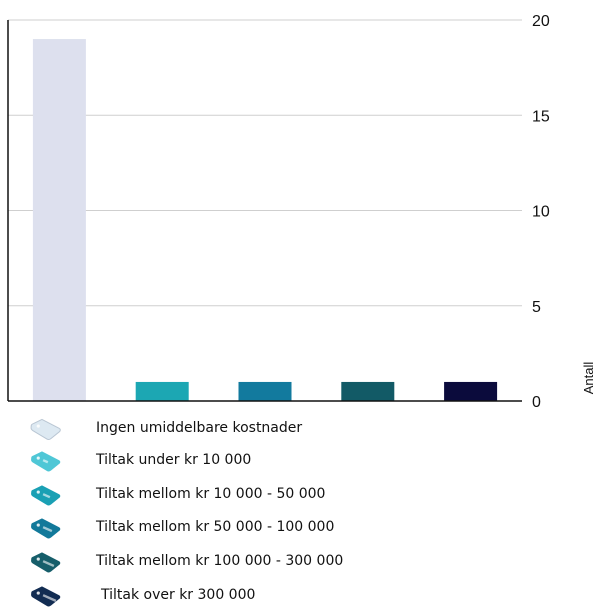 Image resolution: width=597 pixels, height=609 pixels. Describe the element at coordinates (199, 428) in the screenshot. I see `legend-label: Ingen umiddelbare kostnader` at that location.